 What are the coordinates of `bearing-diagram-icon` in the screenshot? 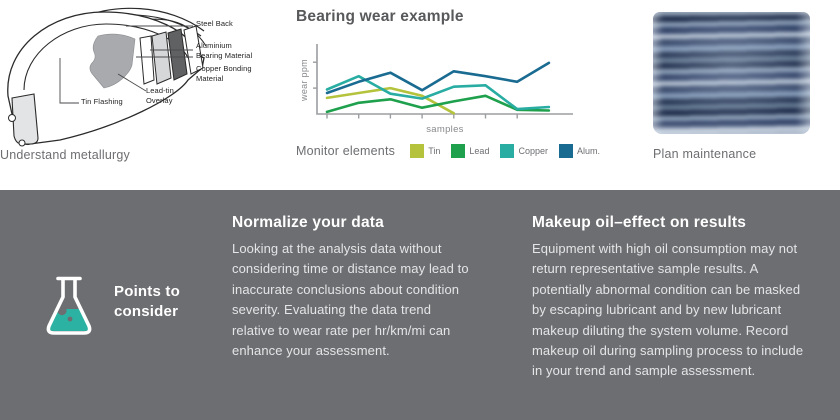 It's located at (107, 77).